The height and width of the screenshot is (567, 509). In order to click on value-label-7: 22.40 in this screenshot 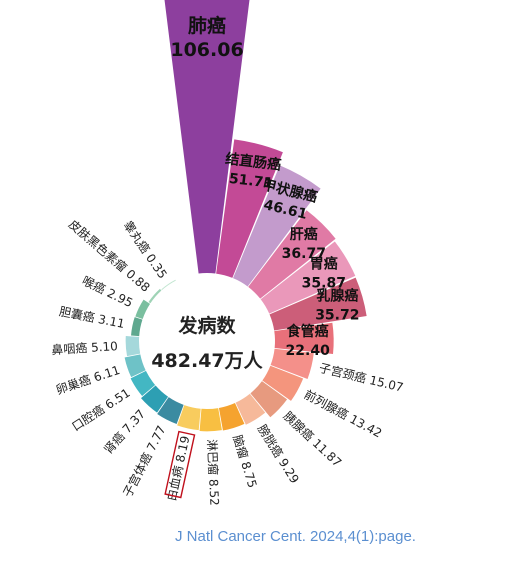, I will do `click(308, 351)`.